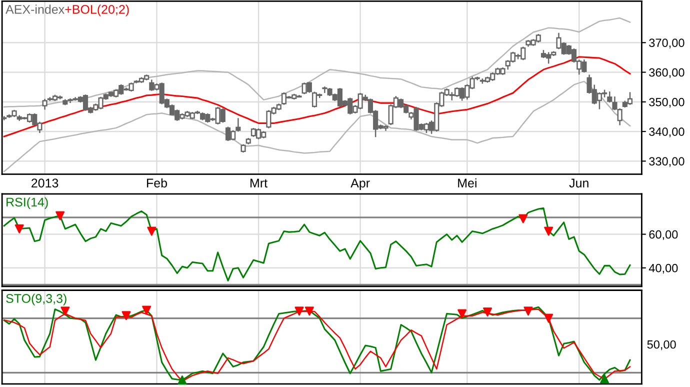  Describe the element at coordinates (661, 345) in the screenshot. I see `text: 50,00` at that location.